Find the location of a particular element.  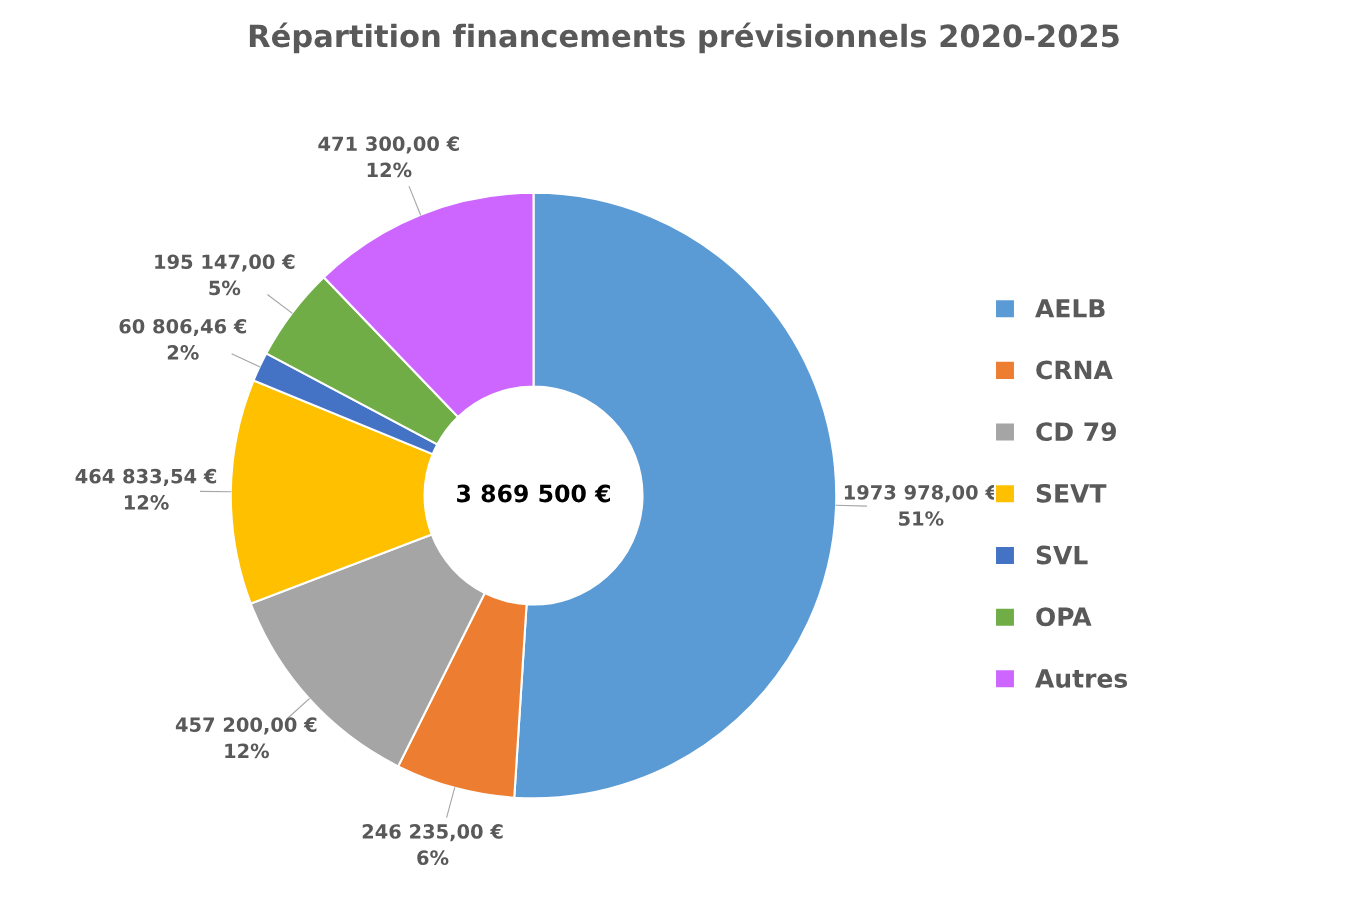

data-label: 195 147,00 € 5% is located at coordinates (225, 275).